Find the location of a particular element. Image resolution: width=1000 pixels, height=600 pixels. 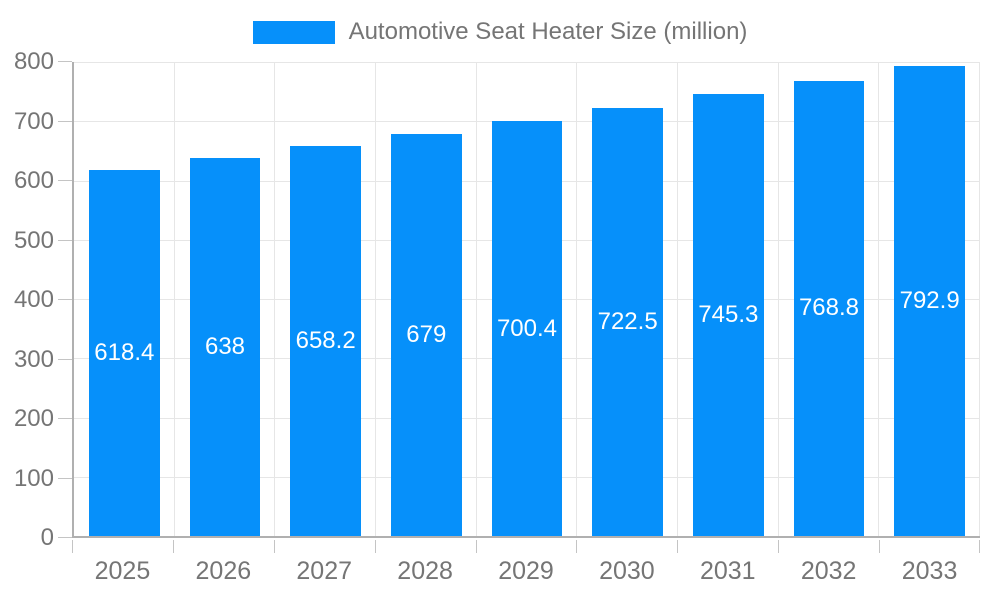

bar-2033: 792.9 is located at coordinates (929, 301).